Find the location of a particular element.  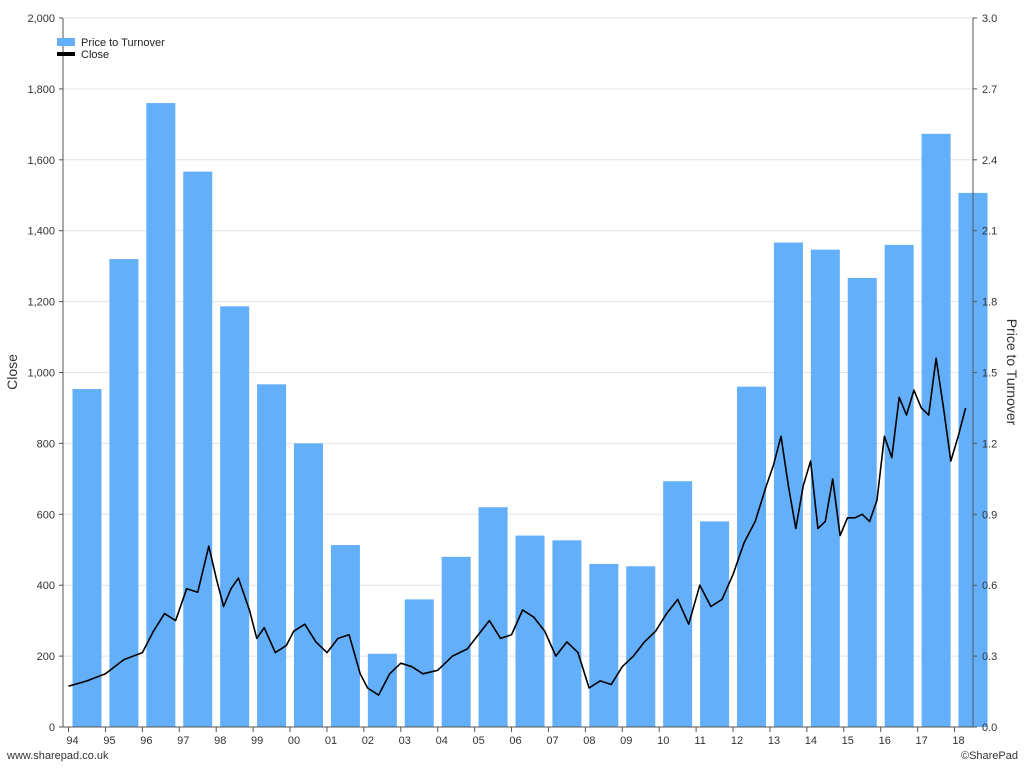

x-tick-label-09: 09 is located at coordinates (626, 741).